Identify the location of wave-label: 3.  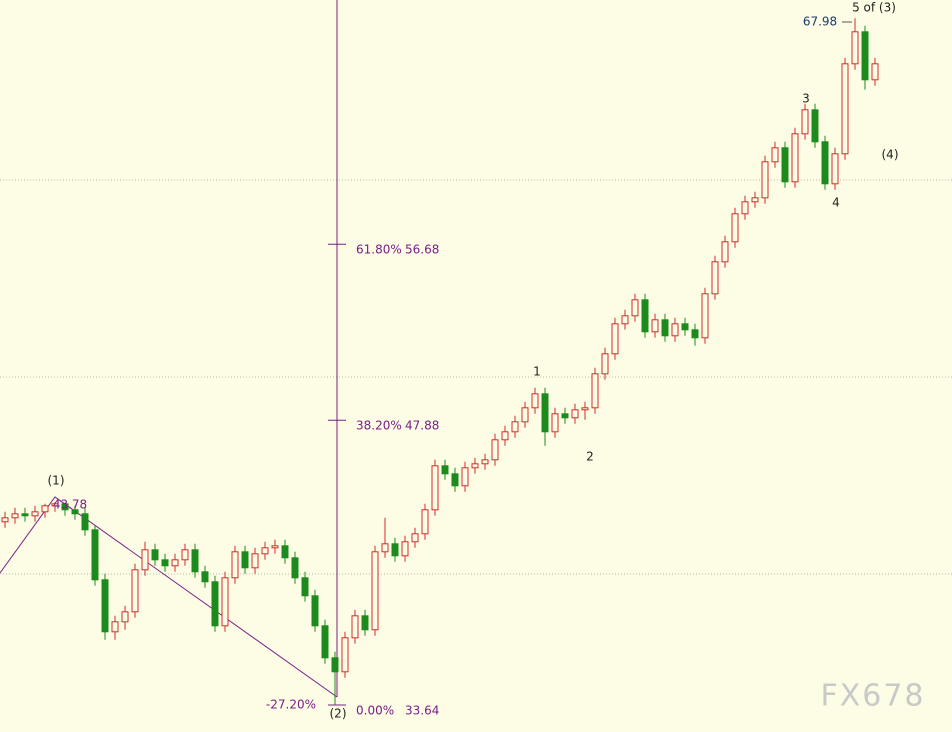
(806, 99).